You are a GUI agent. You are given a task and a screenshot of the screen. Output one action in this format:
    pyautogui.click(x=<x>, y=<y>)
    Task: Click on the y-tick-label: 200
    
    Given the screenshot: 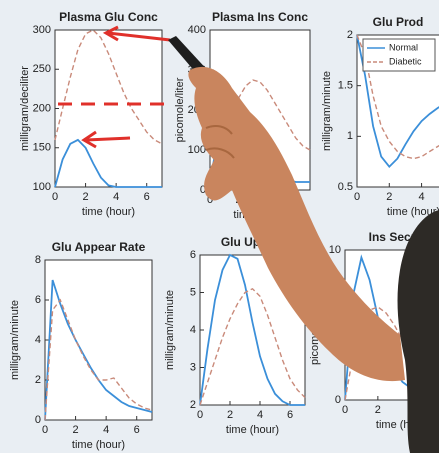 What is the action you would take?
    pyautogui.click(x=42, y=108)
    